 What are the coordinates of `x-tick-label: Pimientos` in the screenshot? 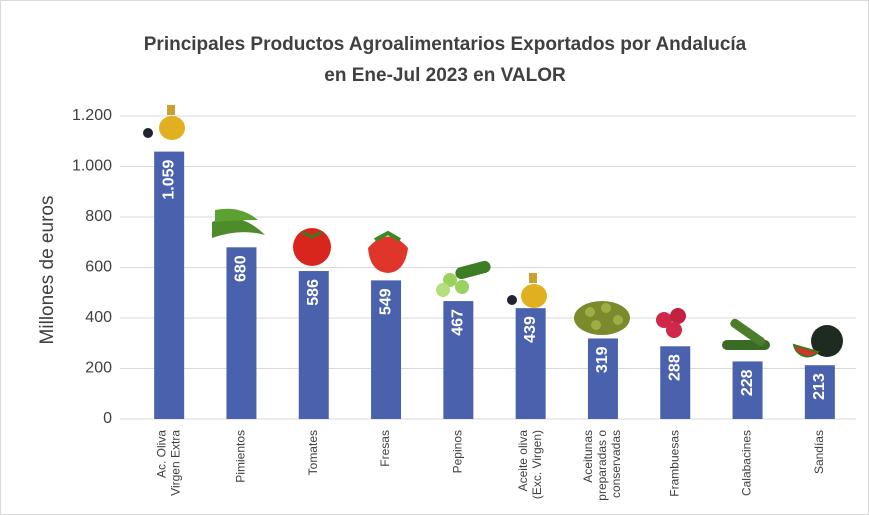 It's located at (241, 456).